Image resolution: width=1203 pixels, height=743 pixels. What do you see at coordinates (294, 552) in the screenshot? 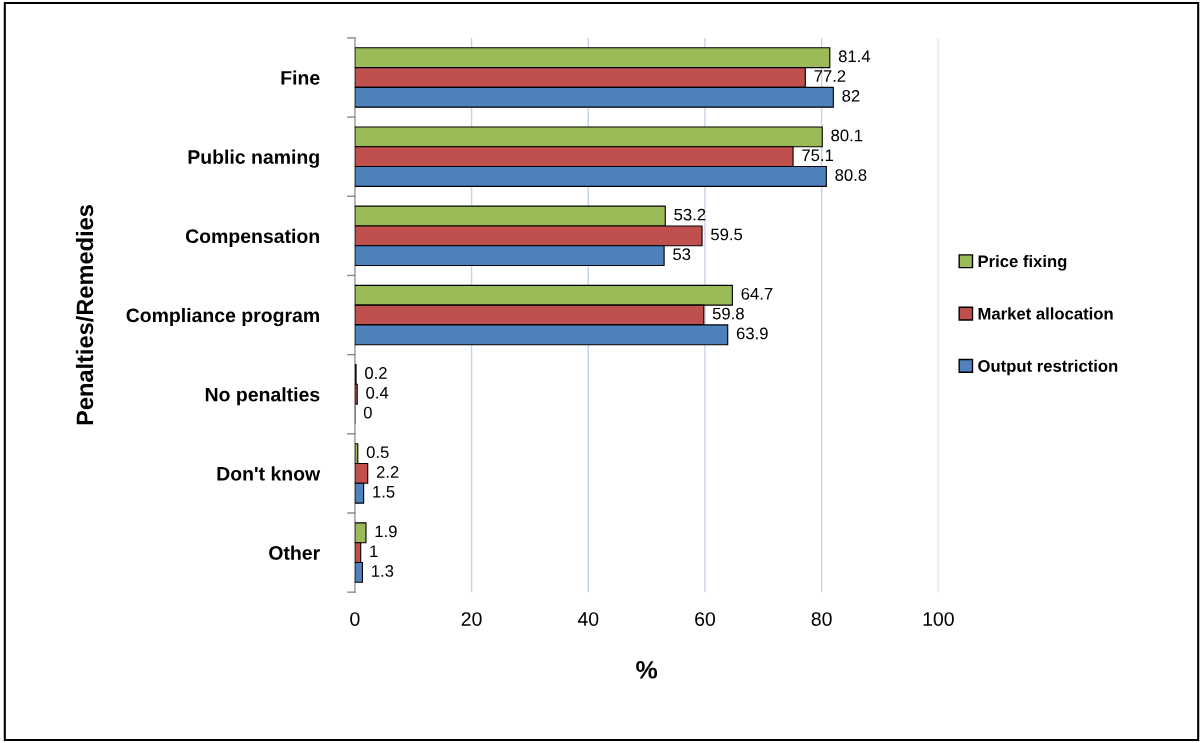
I see `y-tick-label: Other` at bounding box center [294, 552].